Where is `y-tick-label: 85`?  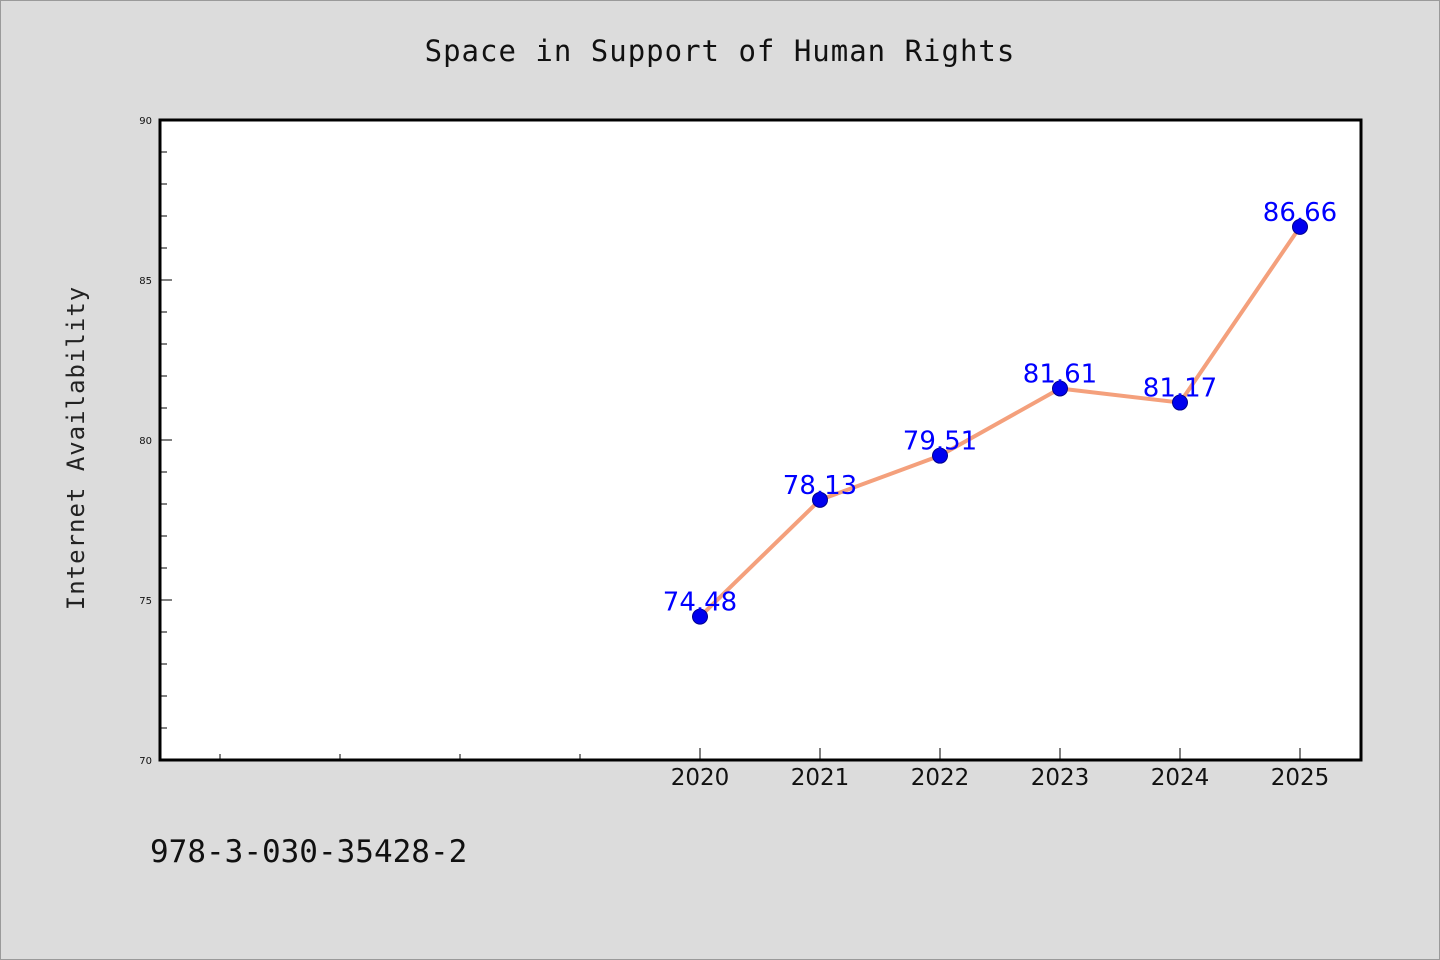 y-tick-label: 85 is located at coordinates (145, 281).